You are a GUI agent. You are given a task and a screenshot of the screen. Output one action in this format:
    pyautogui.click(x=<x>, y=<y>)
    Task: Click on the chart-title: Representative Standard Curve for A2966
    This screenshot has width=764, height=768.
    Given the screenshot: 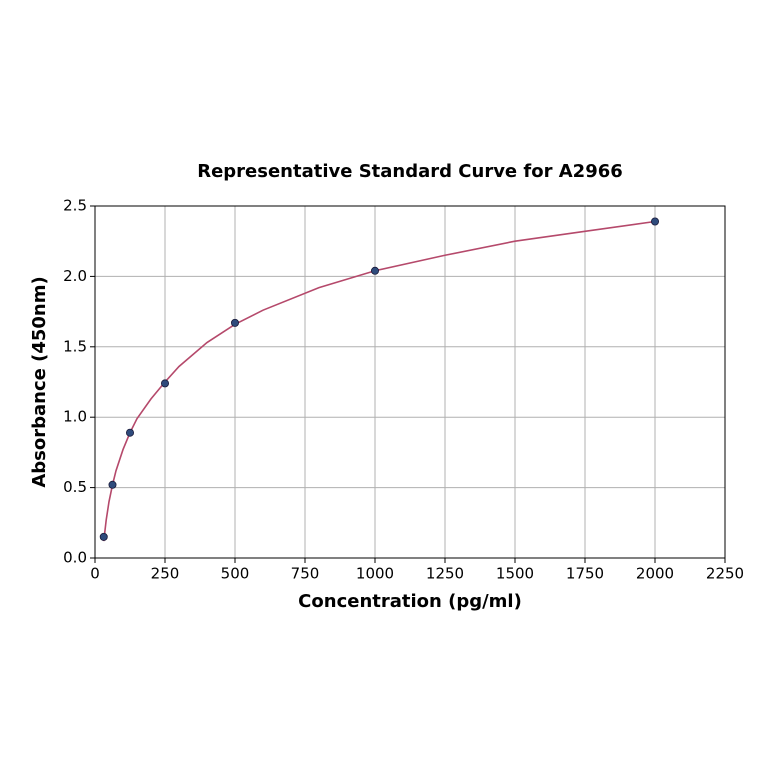 What is the action you would take?
    pyautogui.click(x=410, y=171)
    